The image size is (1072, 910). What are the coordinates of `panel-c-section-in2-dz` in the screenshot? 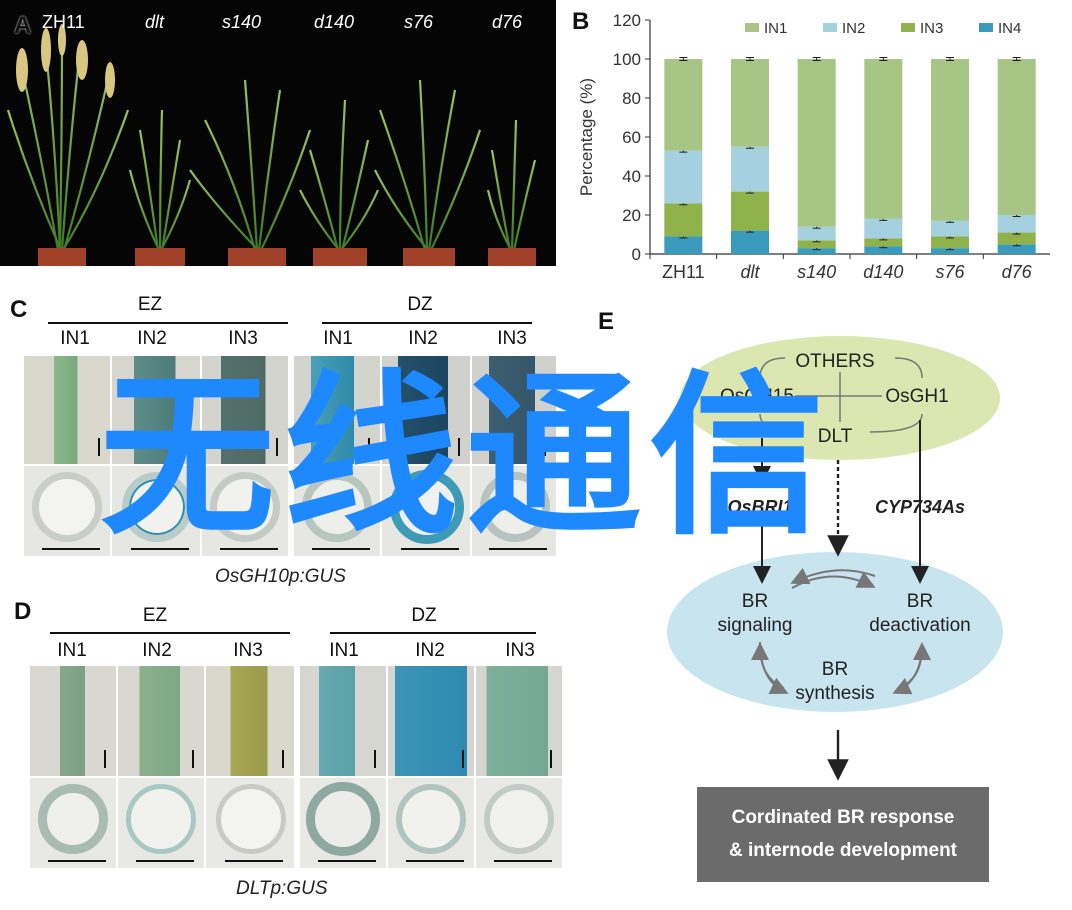 It's located at (426, 511).